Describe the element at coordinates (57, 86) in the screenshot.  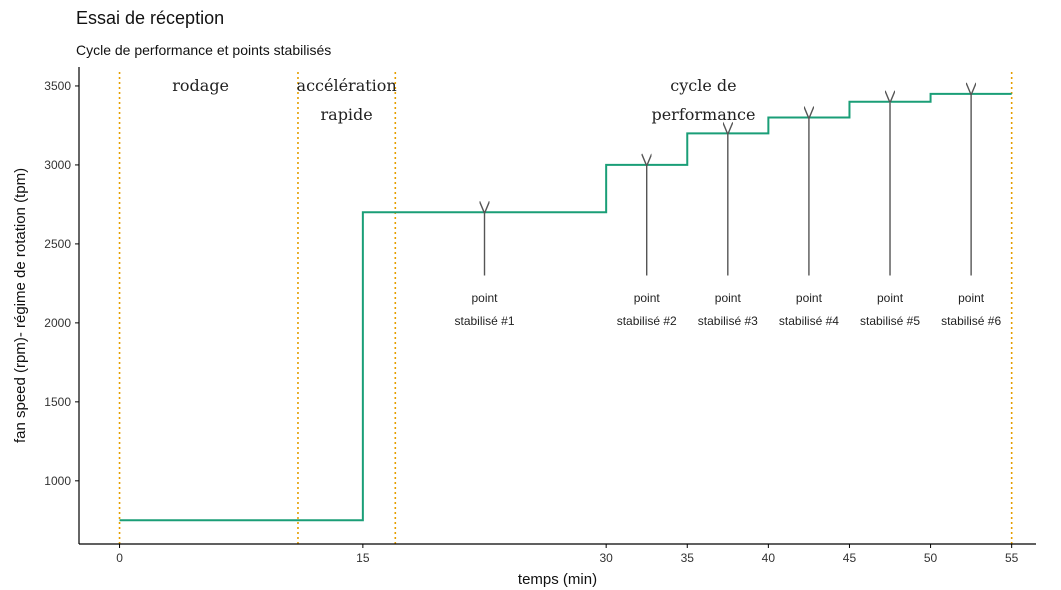
I see `y-tick-label: 3500` at that location.